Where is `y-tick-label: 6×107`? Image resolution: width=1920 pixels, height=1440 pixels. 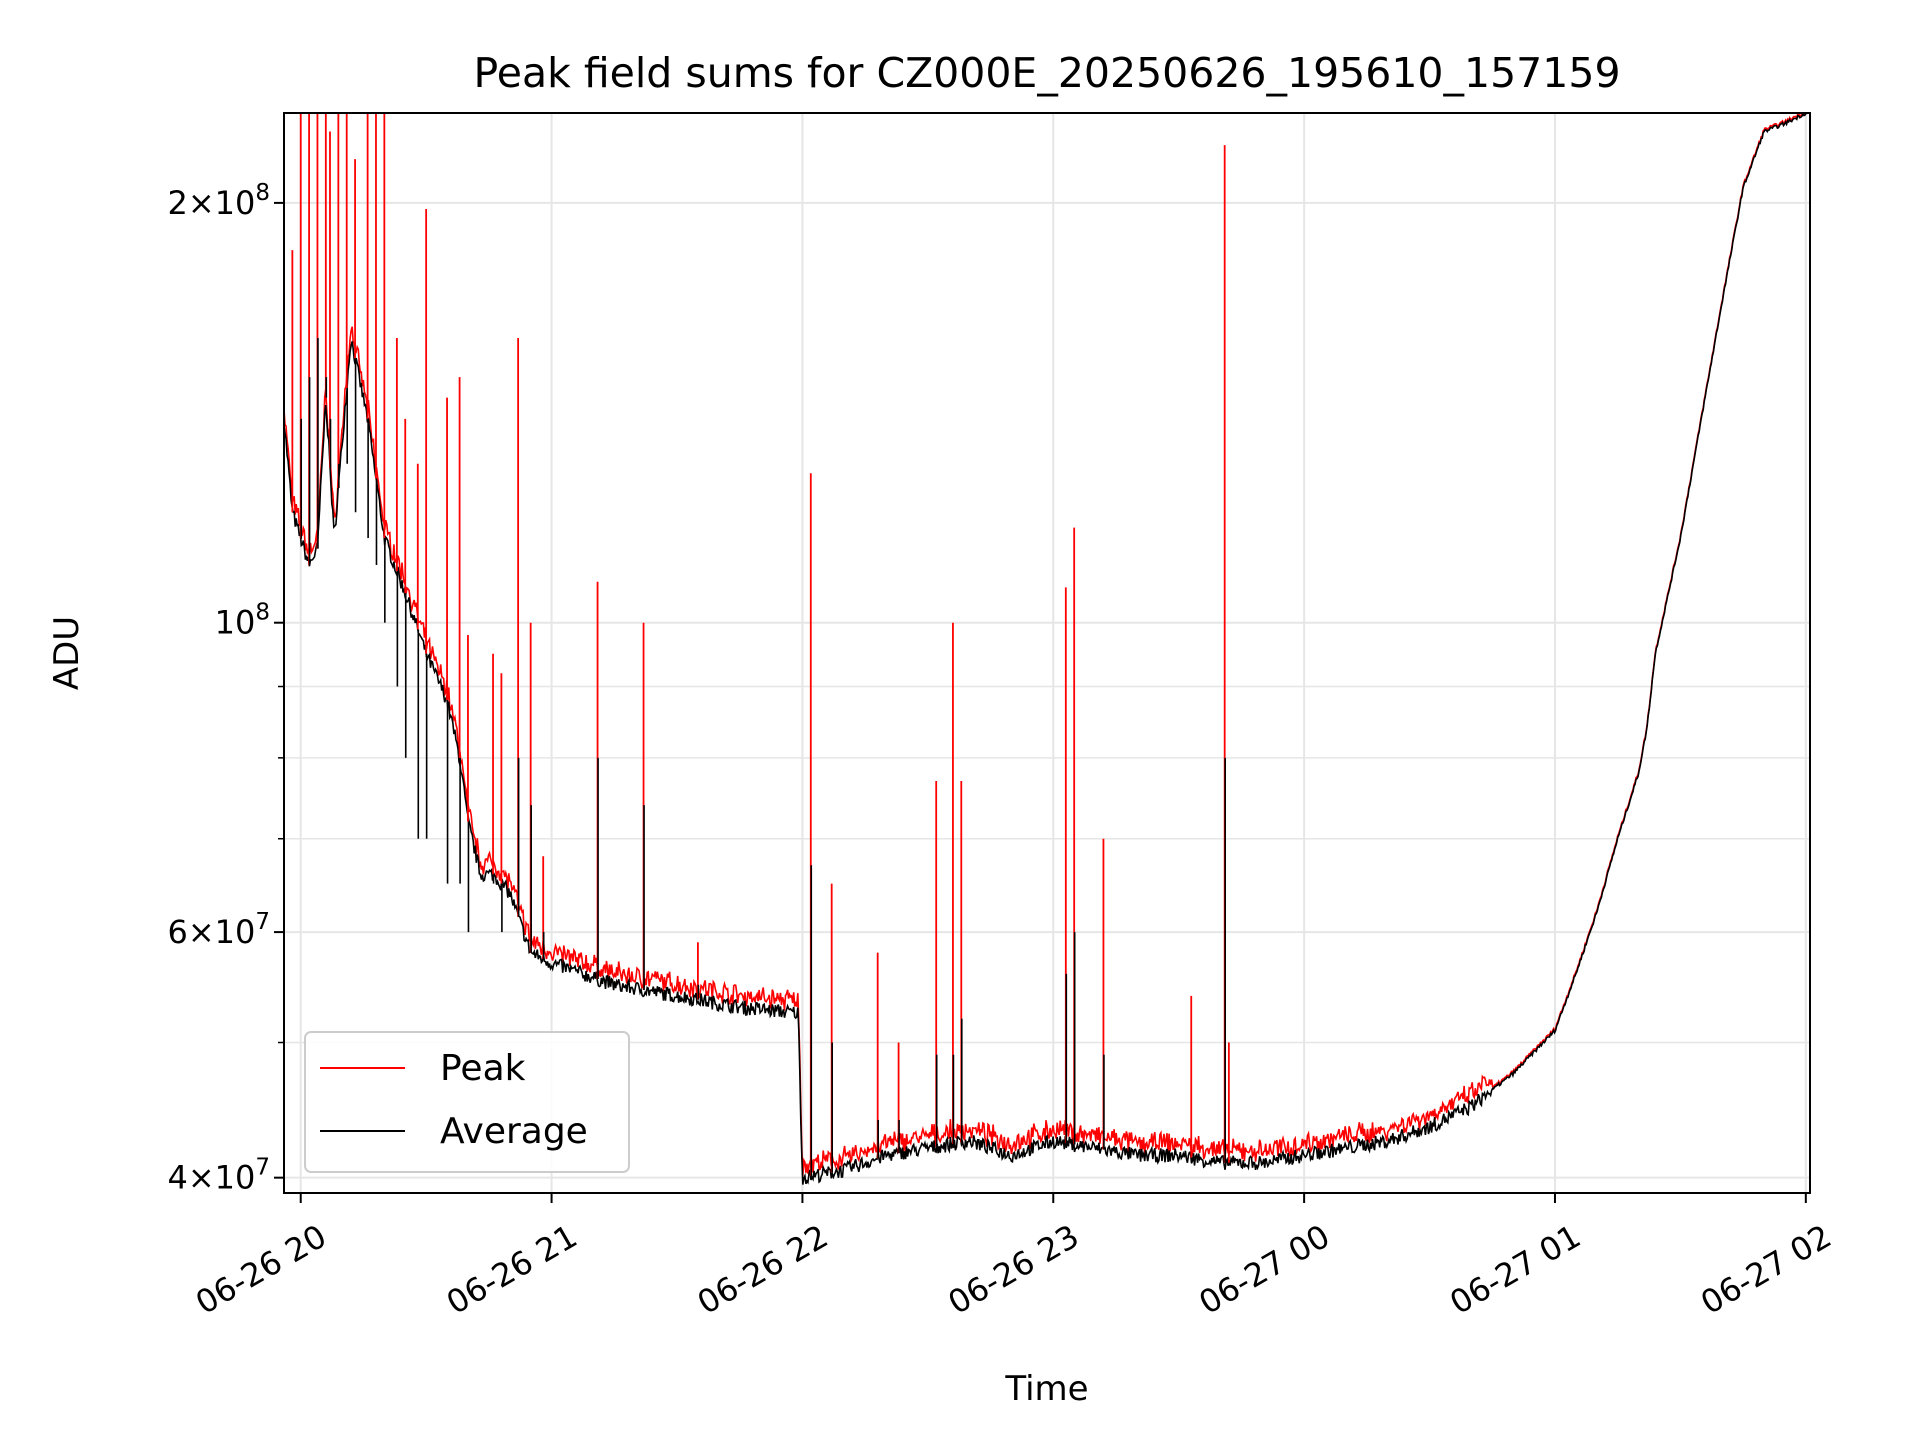
y-tick-label: 6×107 is located at coordinates (218, 930).